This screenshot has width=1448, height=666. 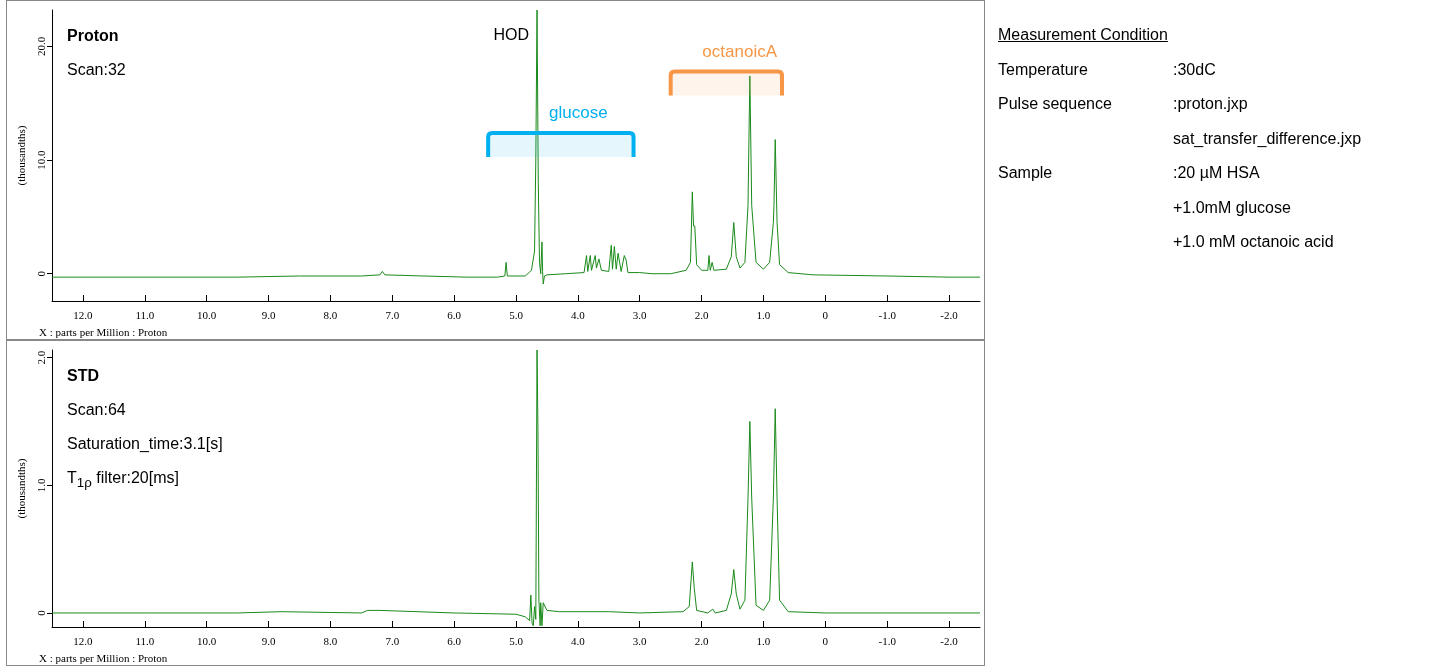 What do you see at coordinates (96, 410) in the screenshot?
I see `annotation: Scan:64` at bounding box center [96, 410].